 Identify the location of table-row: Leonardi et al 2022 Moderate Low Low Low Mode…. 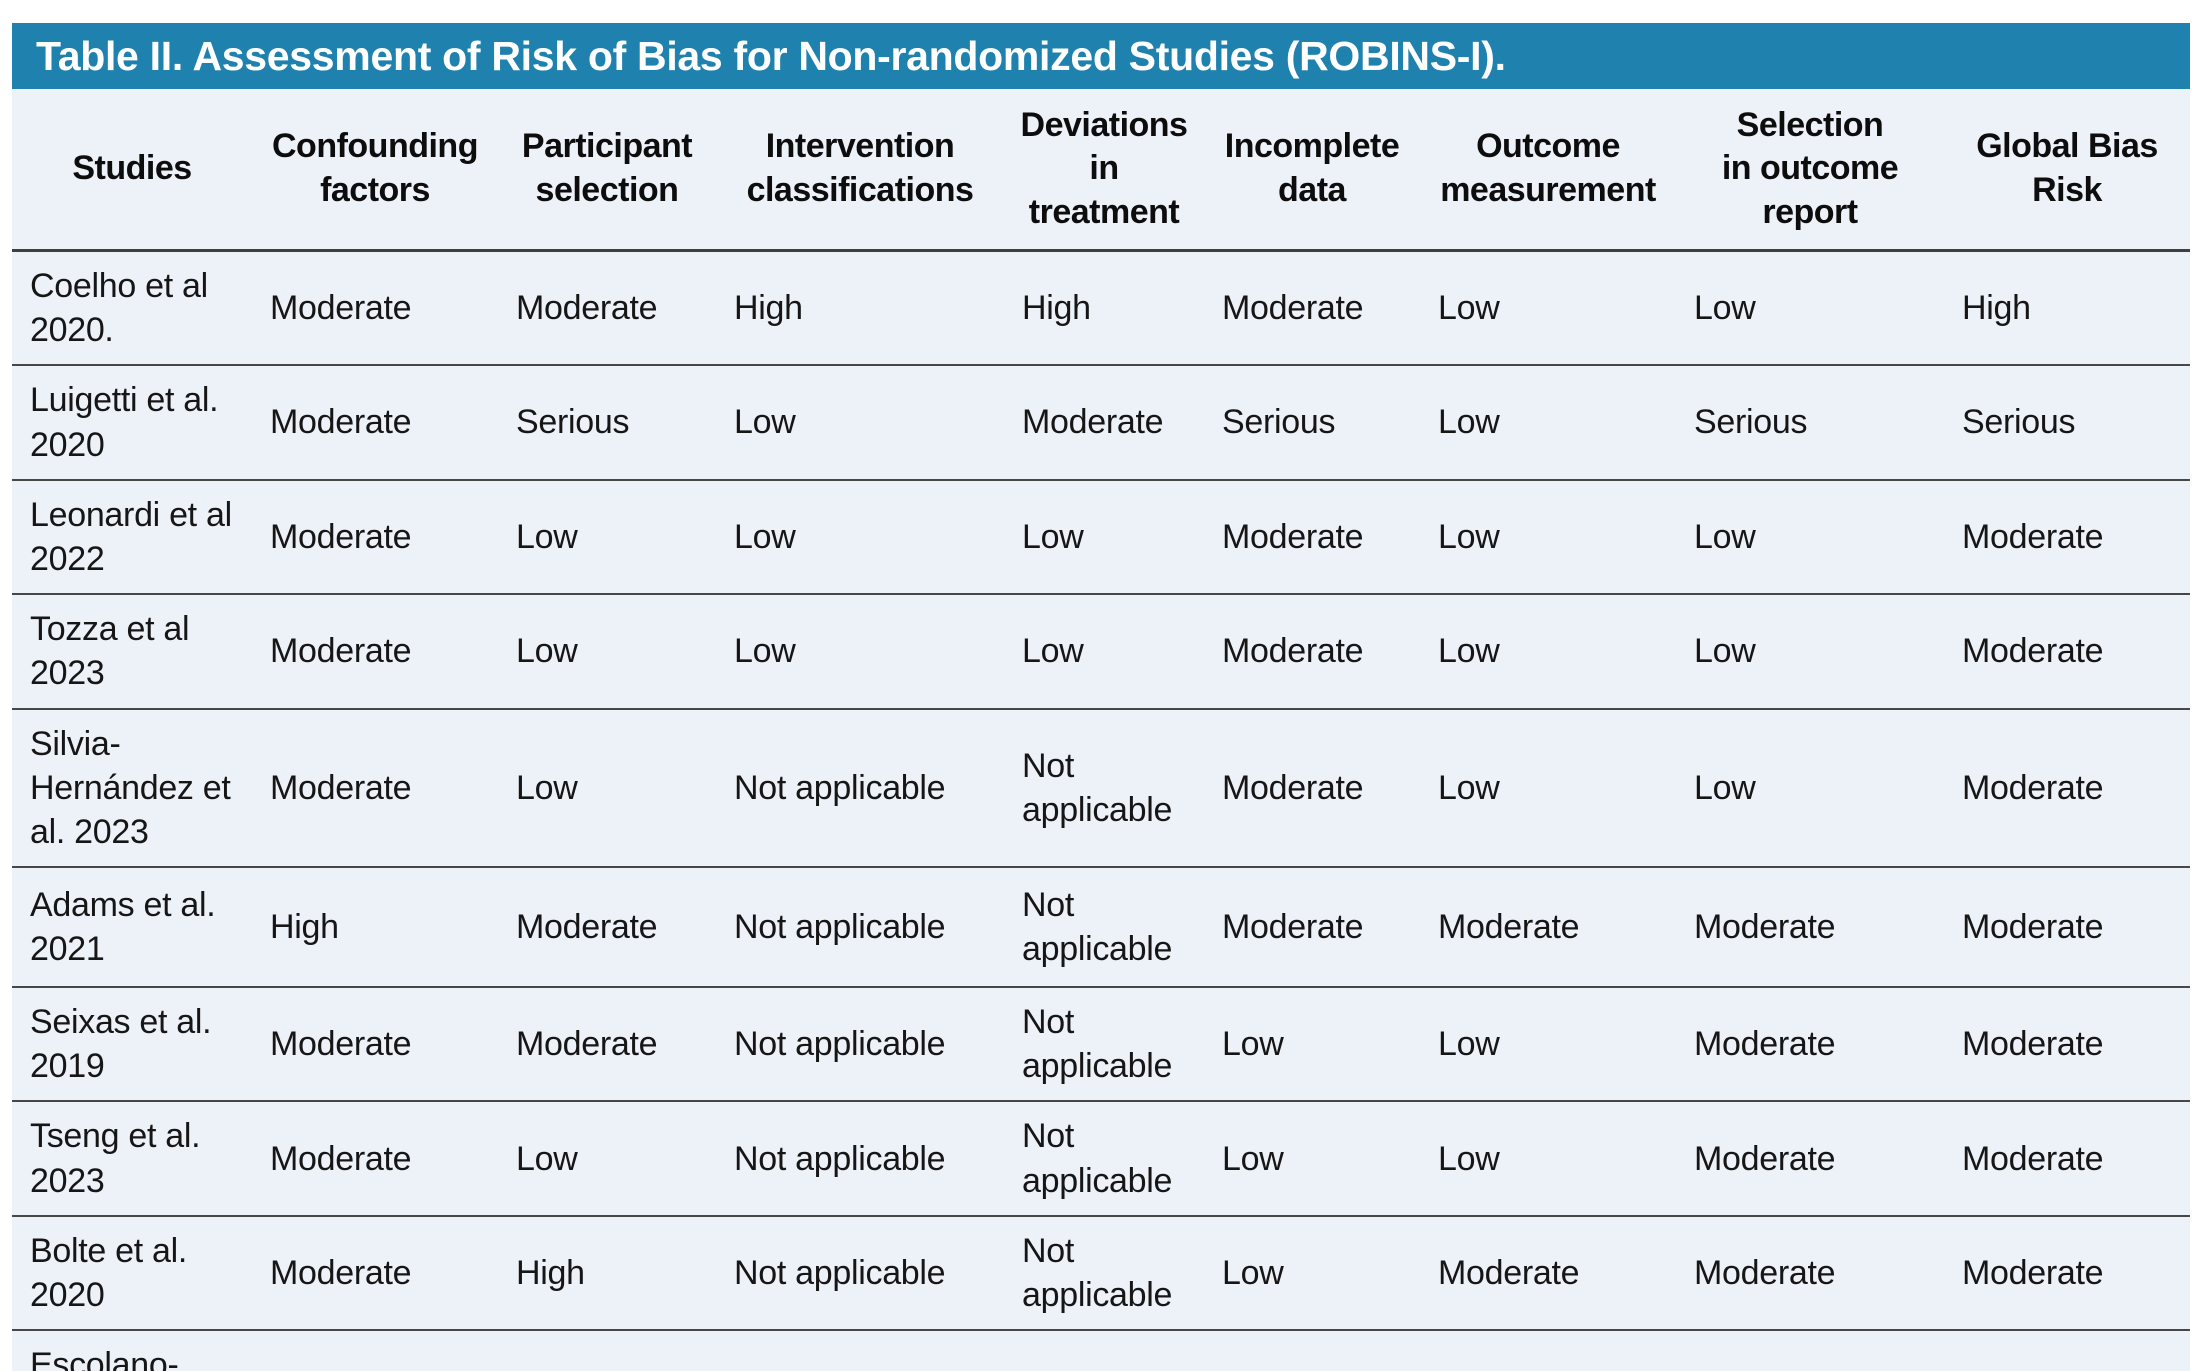
(1101, 537).